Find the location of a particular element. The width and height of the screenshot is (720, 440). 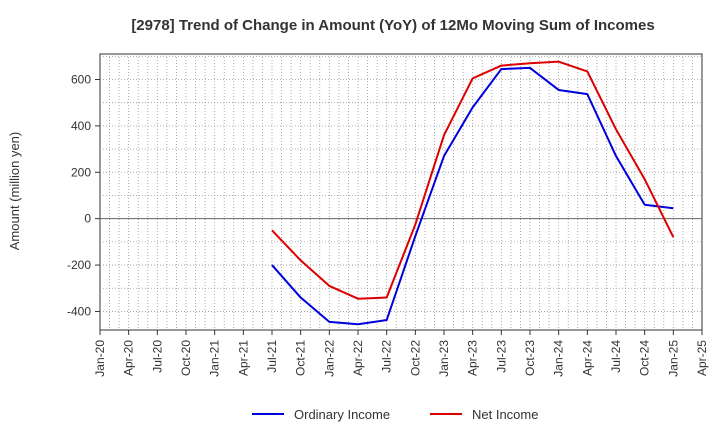

x-tick-label: Jul-24 is located at coordinates (616, 356).